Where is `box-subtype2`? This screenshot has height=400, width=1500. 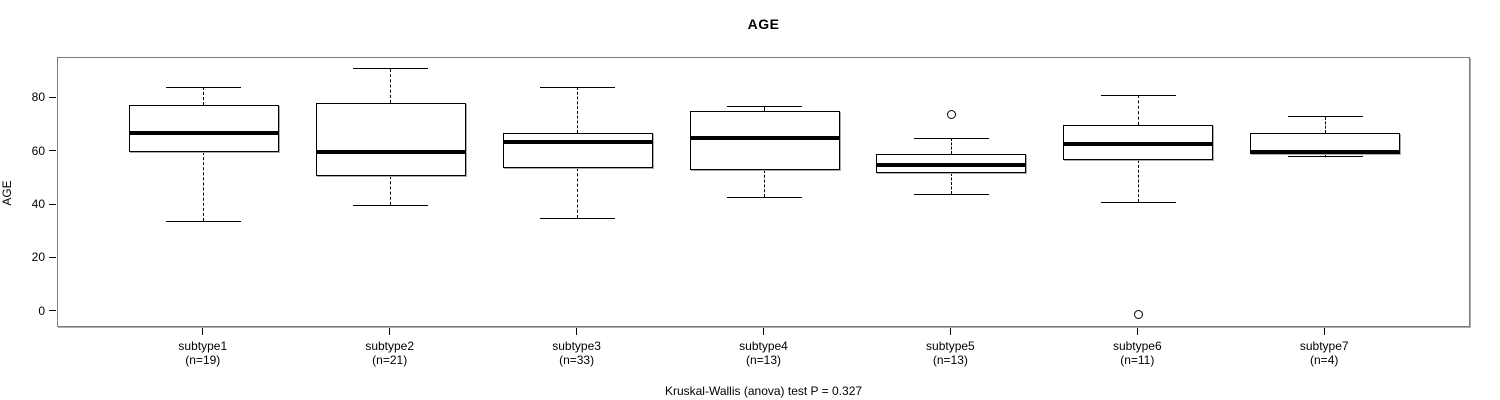 box-subtype2 is located at coordinates (390, 139).